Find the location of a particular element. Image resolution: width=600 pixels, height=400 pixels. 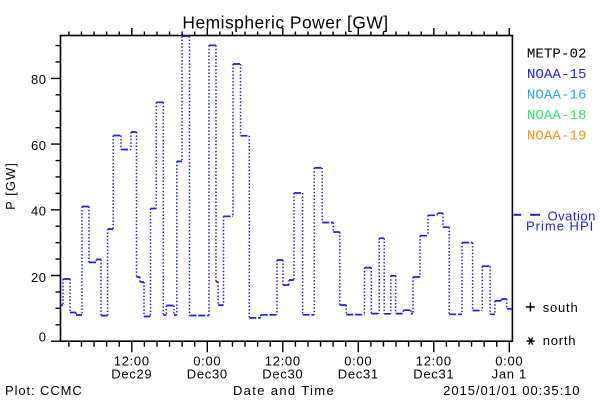

svg-text: P [GW] is located at coordinates (10, 186).